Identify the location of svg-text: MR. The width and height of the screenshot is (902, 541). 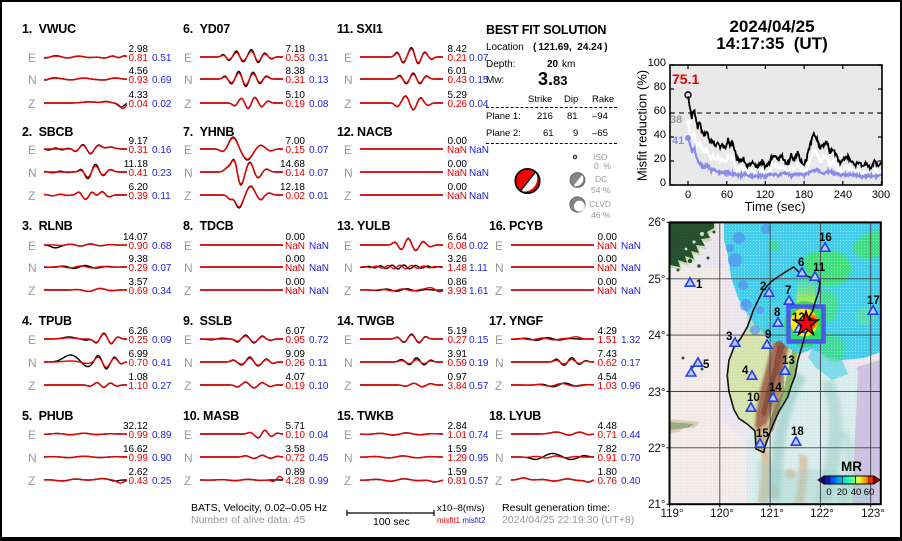
(851, 466).